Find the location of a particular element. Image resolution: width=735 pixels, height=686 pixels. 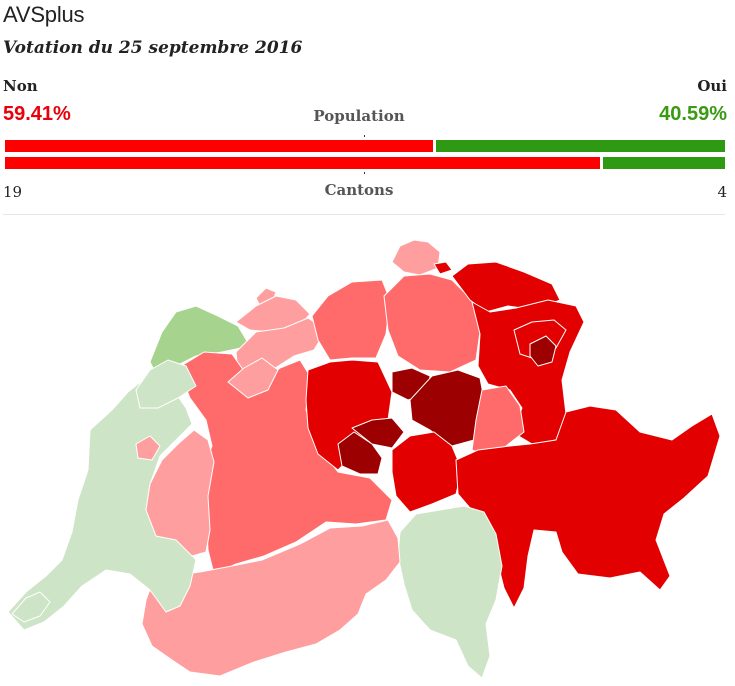

divider is located at coordinates (364, 214).